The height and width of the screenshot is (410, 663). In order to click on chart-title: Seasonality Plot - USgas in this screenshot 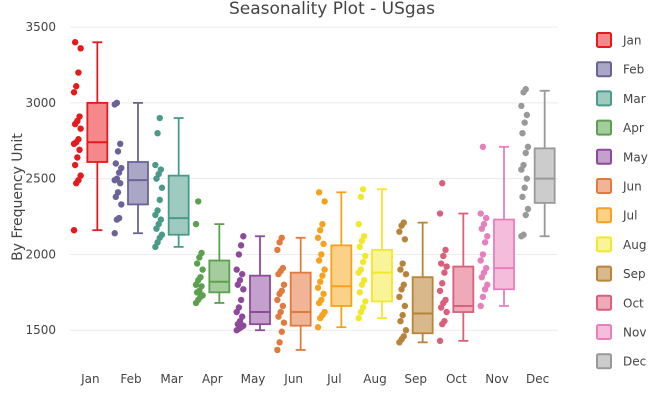, I will do `click(332, 9)`.